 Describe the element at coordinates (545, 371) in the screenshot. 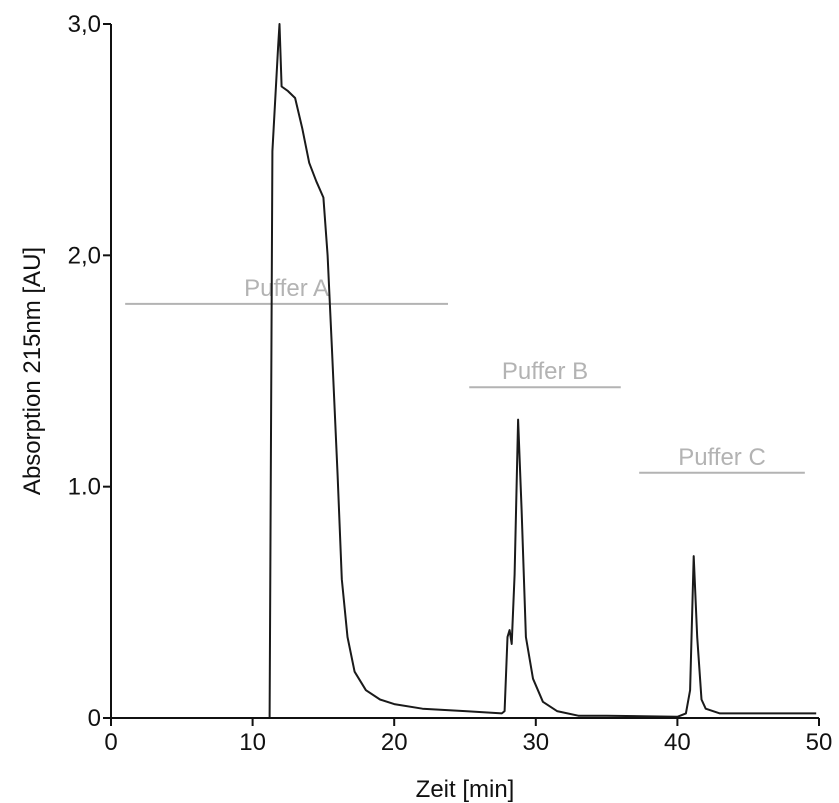

I see `buffer-label: Puffer B` at that location.